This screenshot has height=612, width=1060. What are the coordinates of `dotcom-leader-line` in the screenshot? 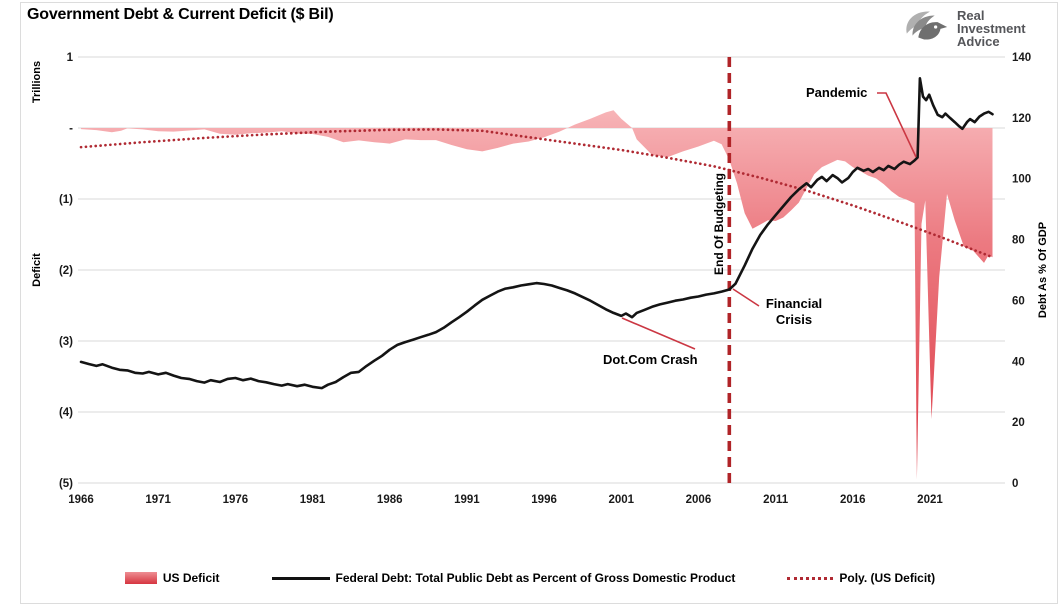 It's located at (658, 333).